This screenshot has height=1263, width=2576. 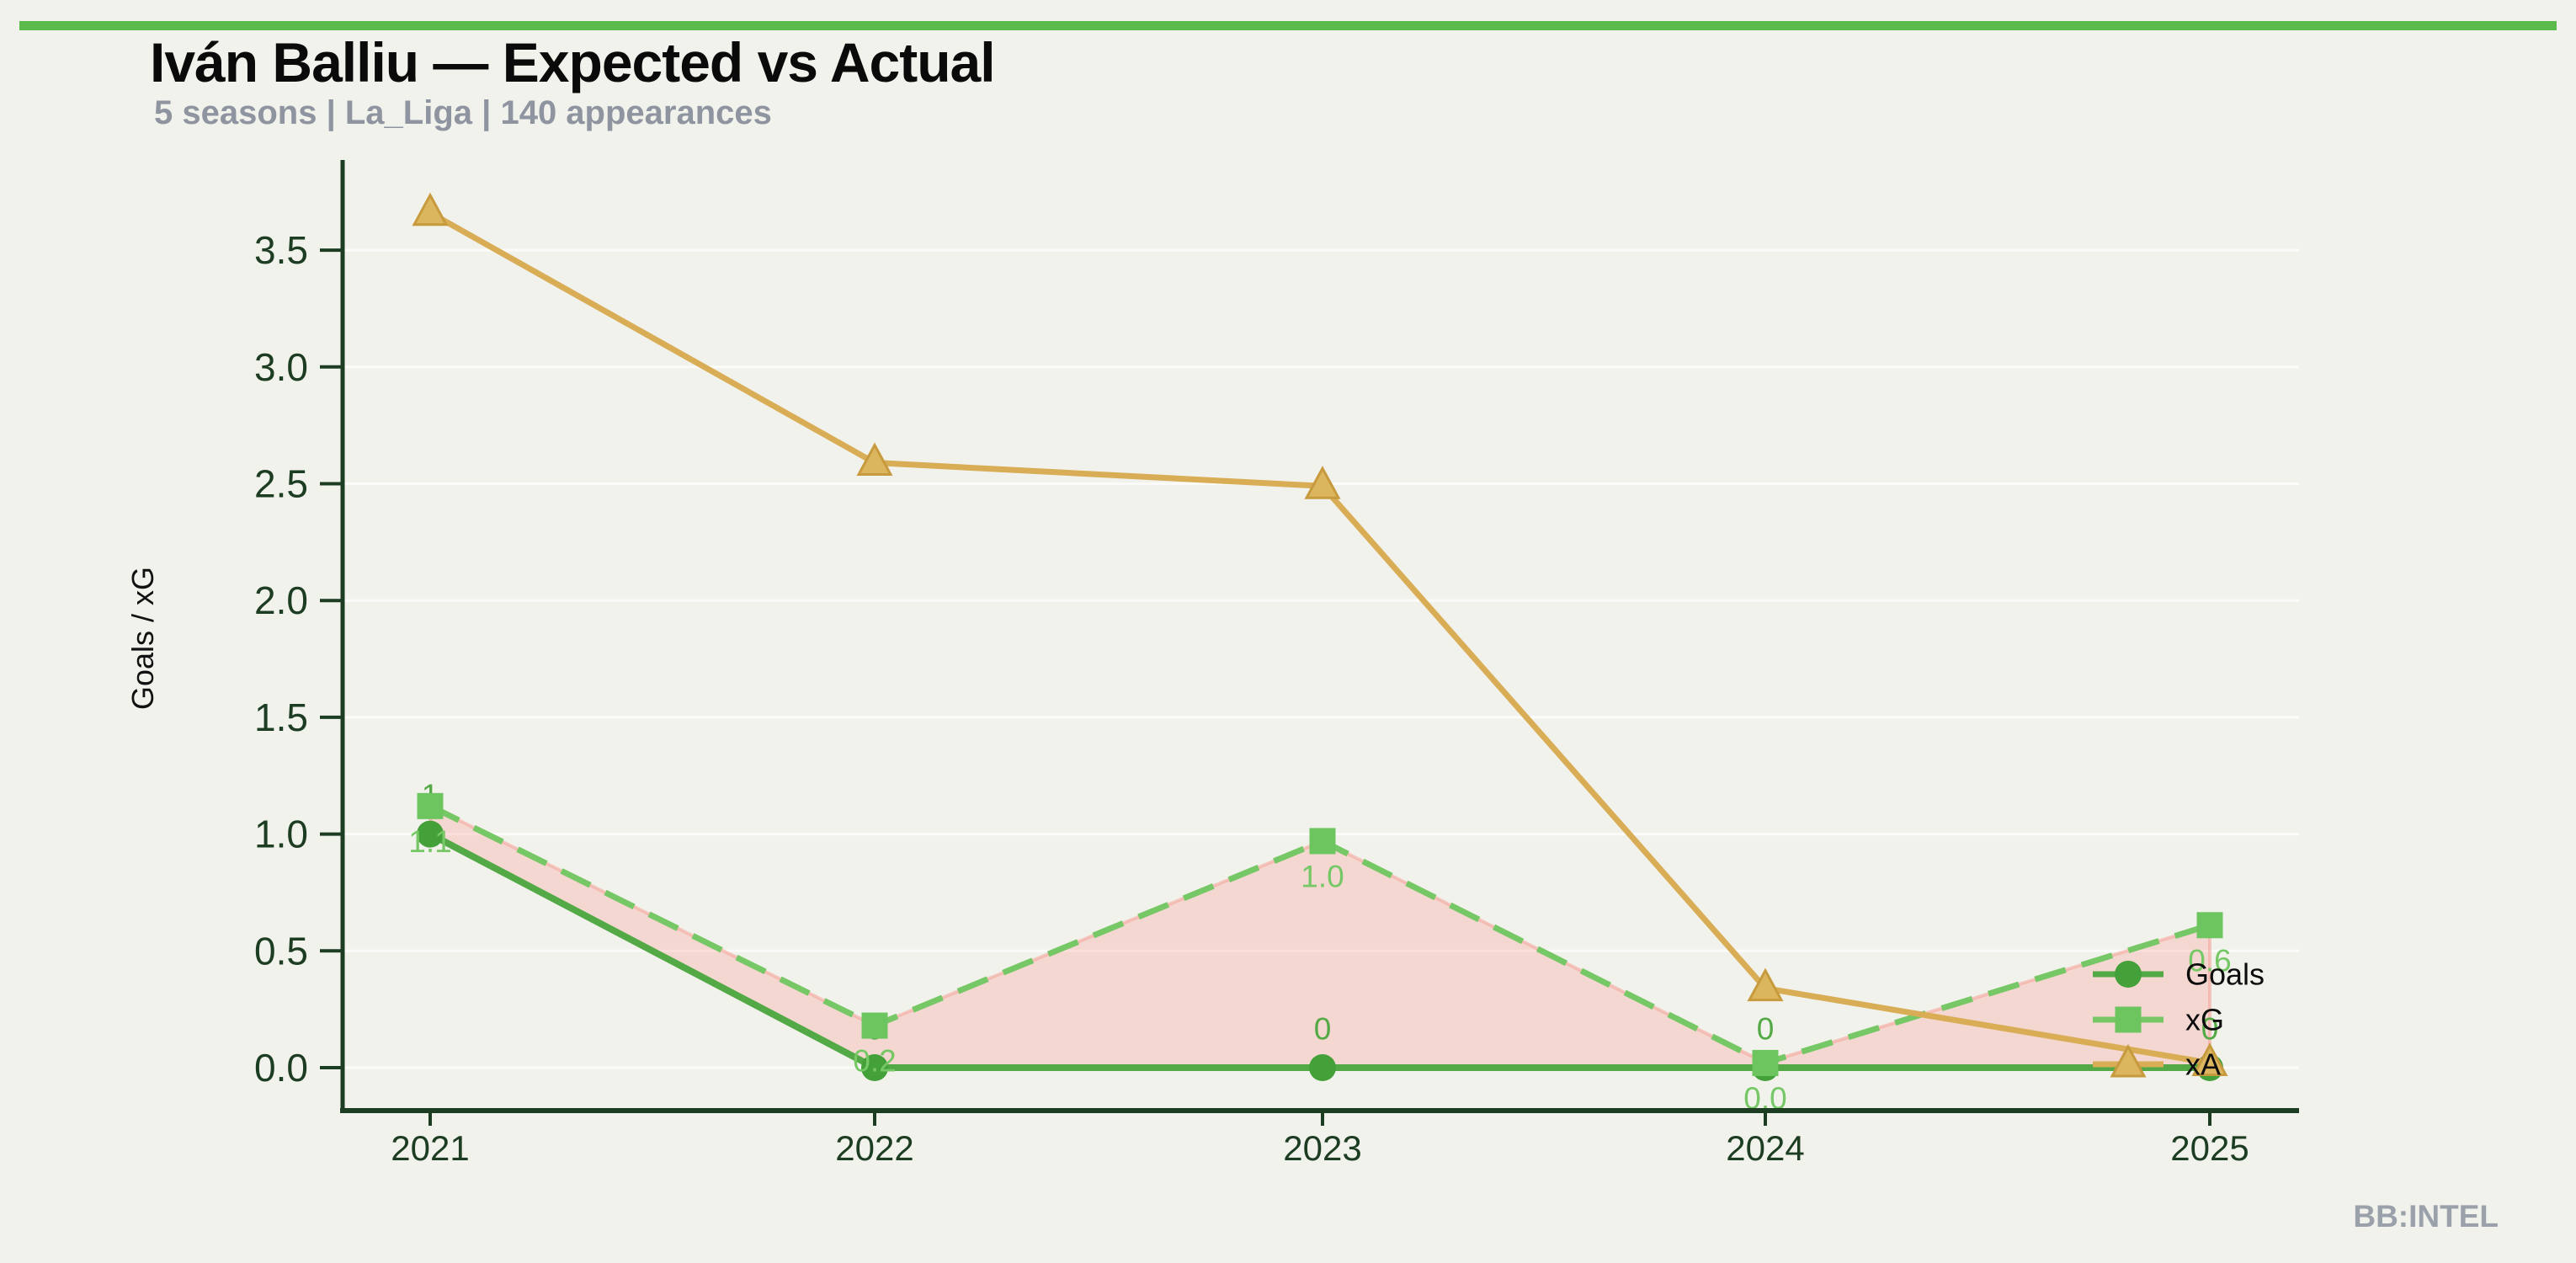 What do you see at coordinates (281, 600) in the screenshot?
I see `y-tick-label: 2.0` at bounding box center [281, 600].